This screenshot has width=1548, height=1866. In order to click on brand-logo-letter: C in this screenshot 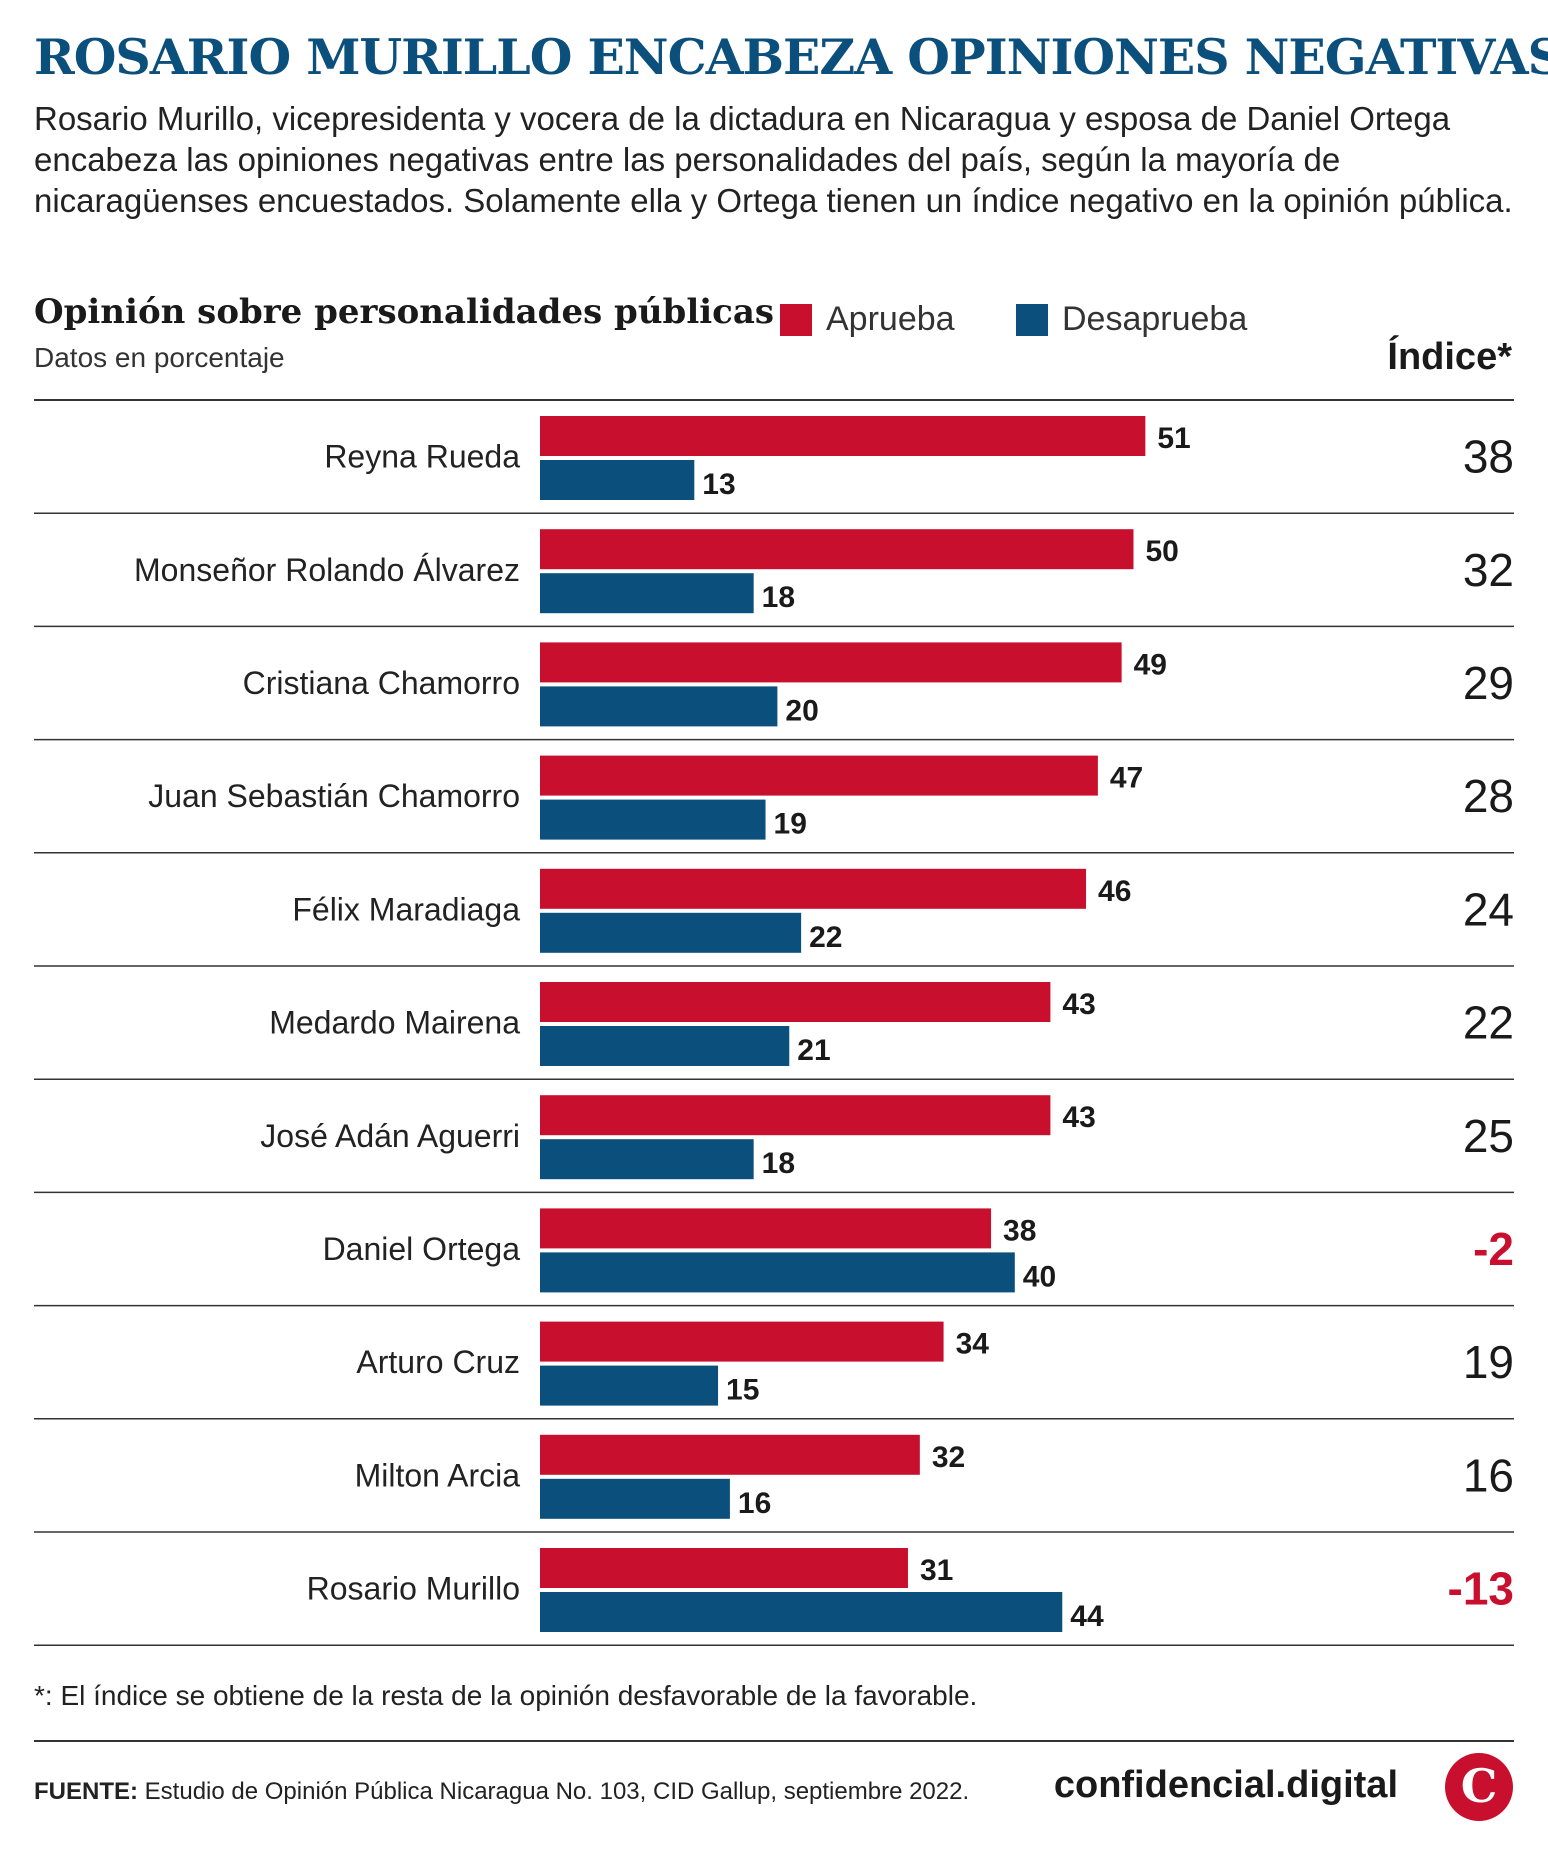, I will do `click(1479, 1786)`.